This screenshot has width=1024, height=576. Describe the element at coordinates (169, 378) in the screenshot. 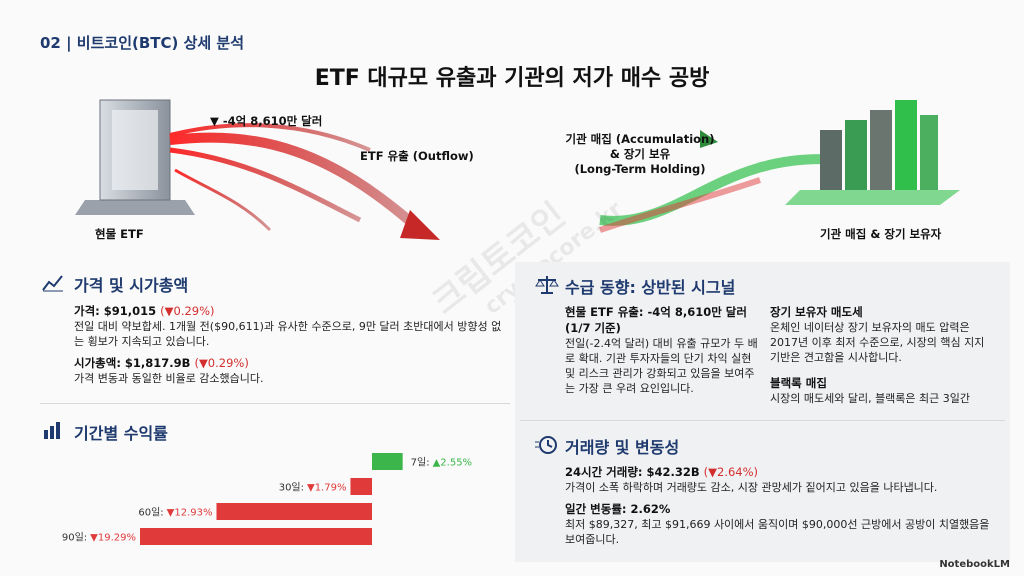

I see `item-body: 가격 변동과 동일한 비율로 감소했습니다.` at that location.